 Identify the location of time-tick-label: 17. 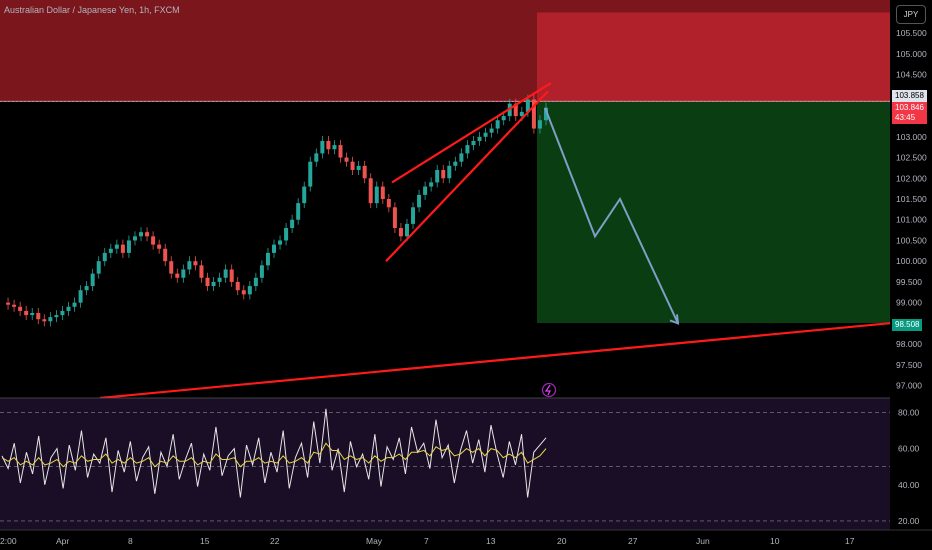
(850, 541).